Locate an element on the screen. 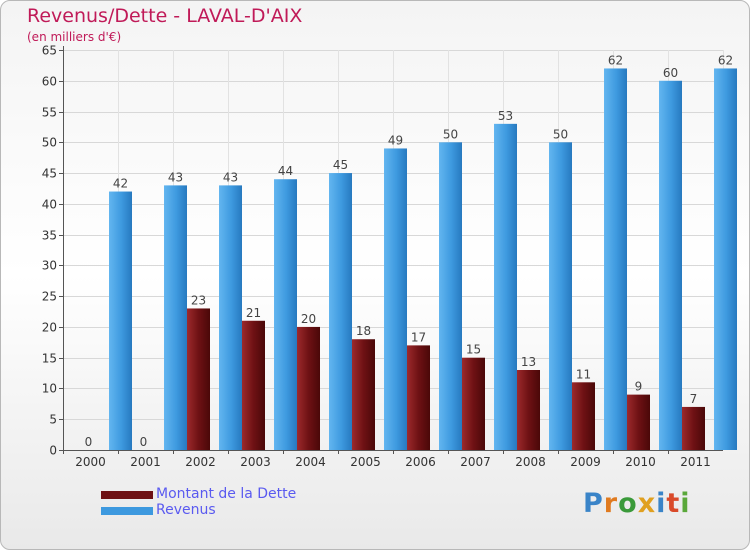 The width and height of the screenshot is (750, 550). y-tick-label: 30 is located at coordinates (49, 266).